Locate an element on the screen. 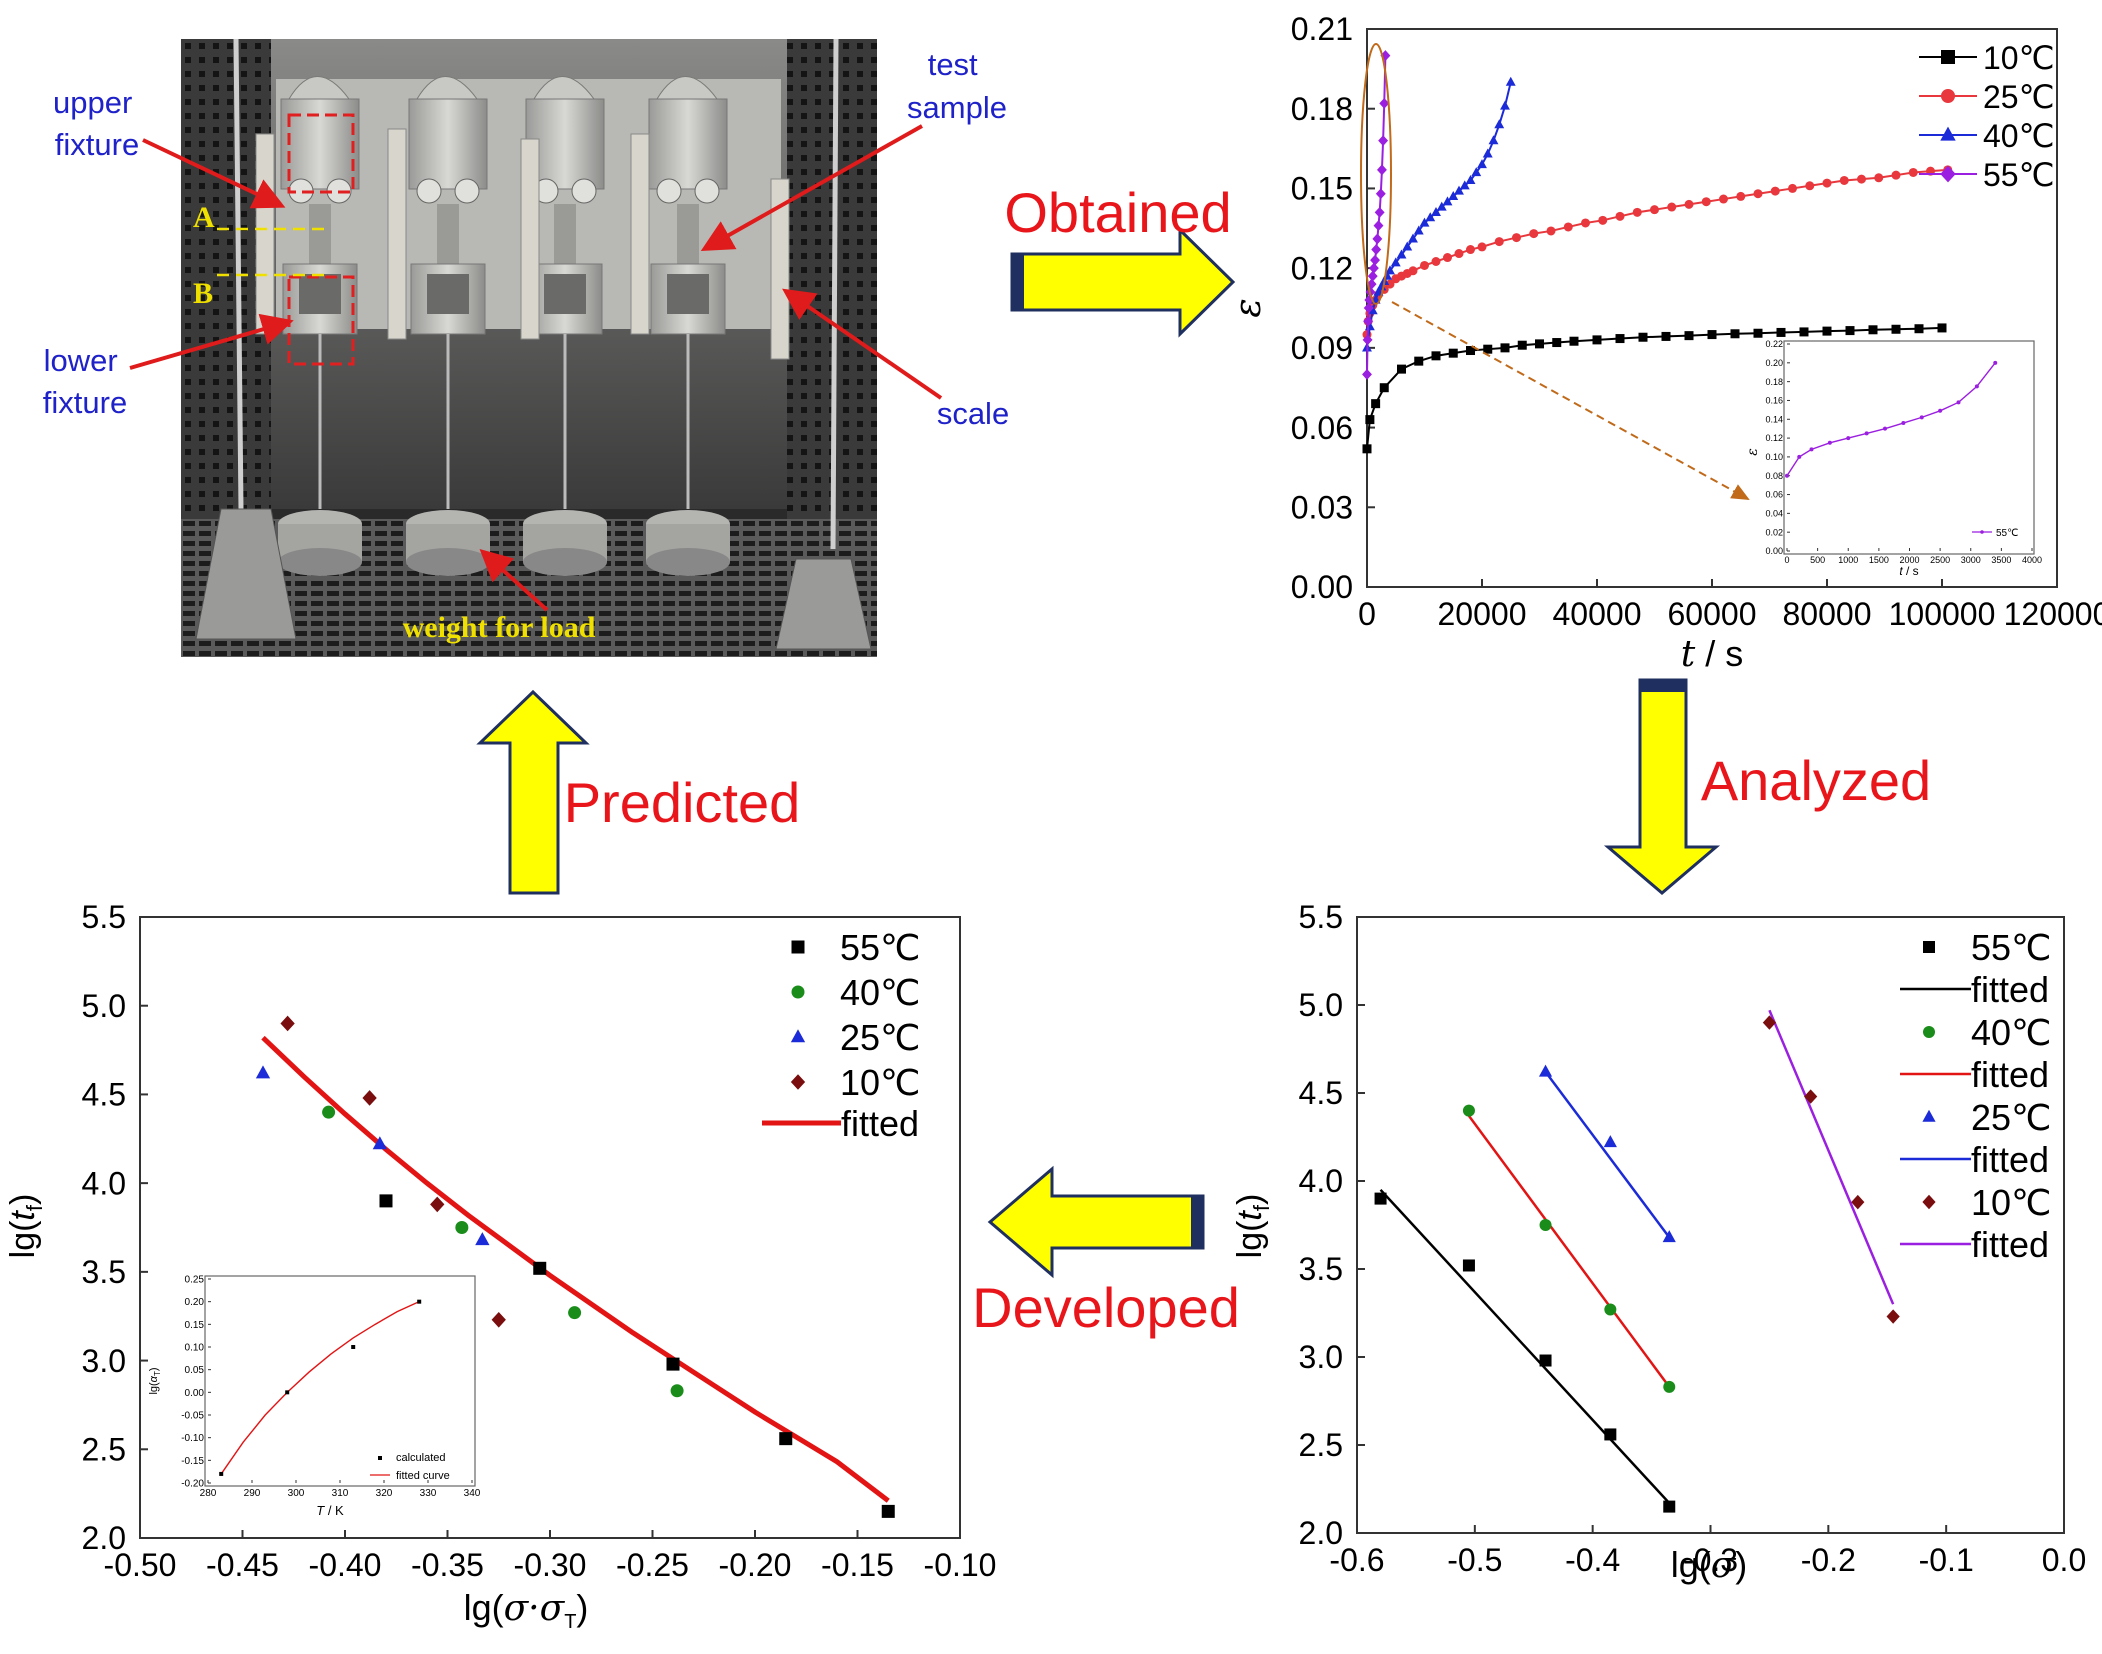 This screenshot has width=2102, height=1654. reduced-y-tick-label: 4.0 is located at coordinates (104, 1183).